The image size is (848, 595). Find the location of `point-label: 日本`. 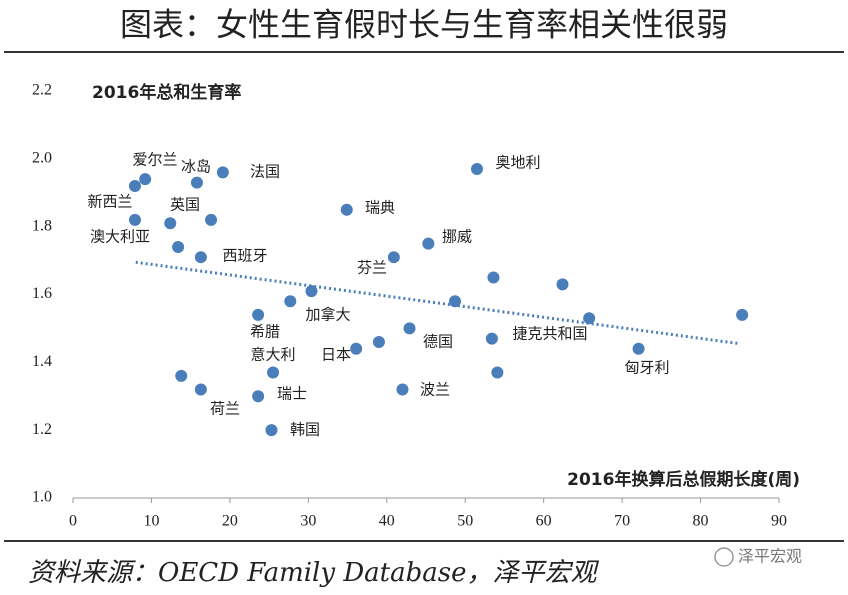

point-label: 日本 is located at coordinates (336, 355).